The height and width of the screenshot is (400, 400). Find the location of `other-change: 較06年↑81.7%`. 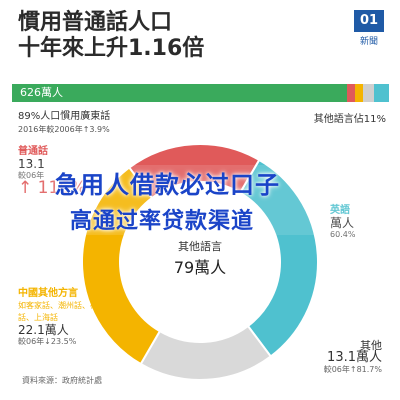

other-change: 較06年↑81.7% is located at coordinates (352, 369).